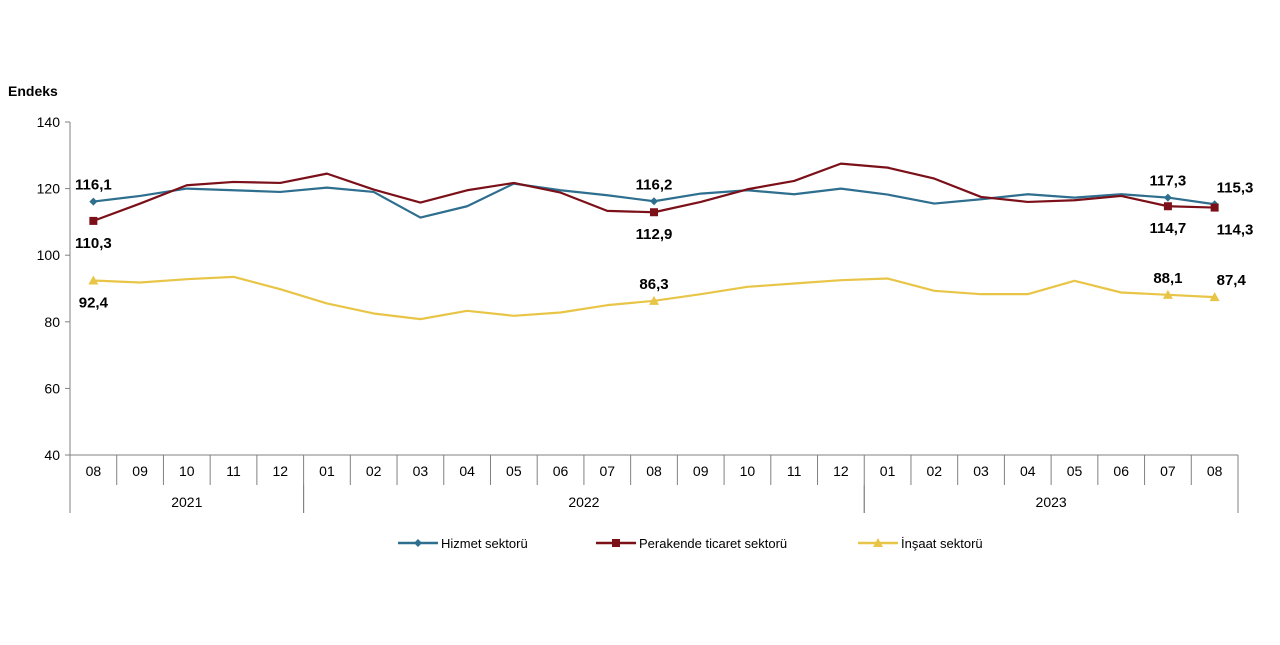  What do you see at coordinates (52, 322) in the screenshot?
I see `y-tick-label: 80` at bounding box center [52, 322].